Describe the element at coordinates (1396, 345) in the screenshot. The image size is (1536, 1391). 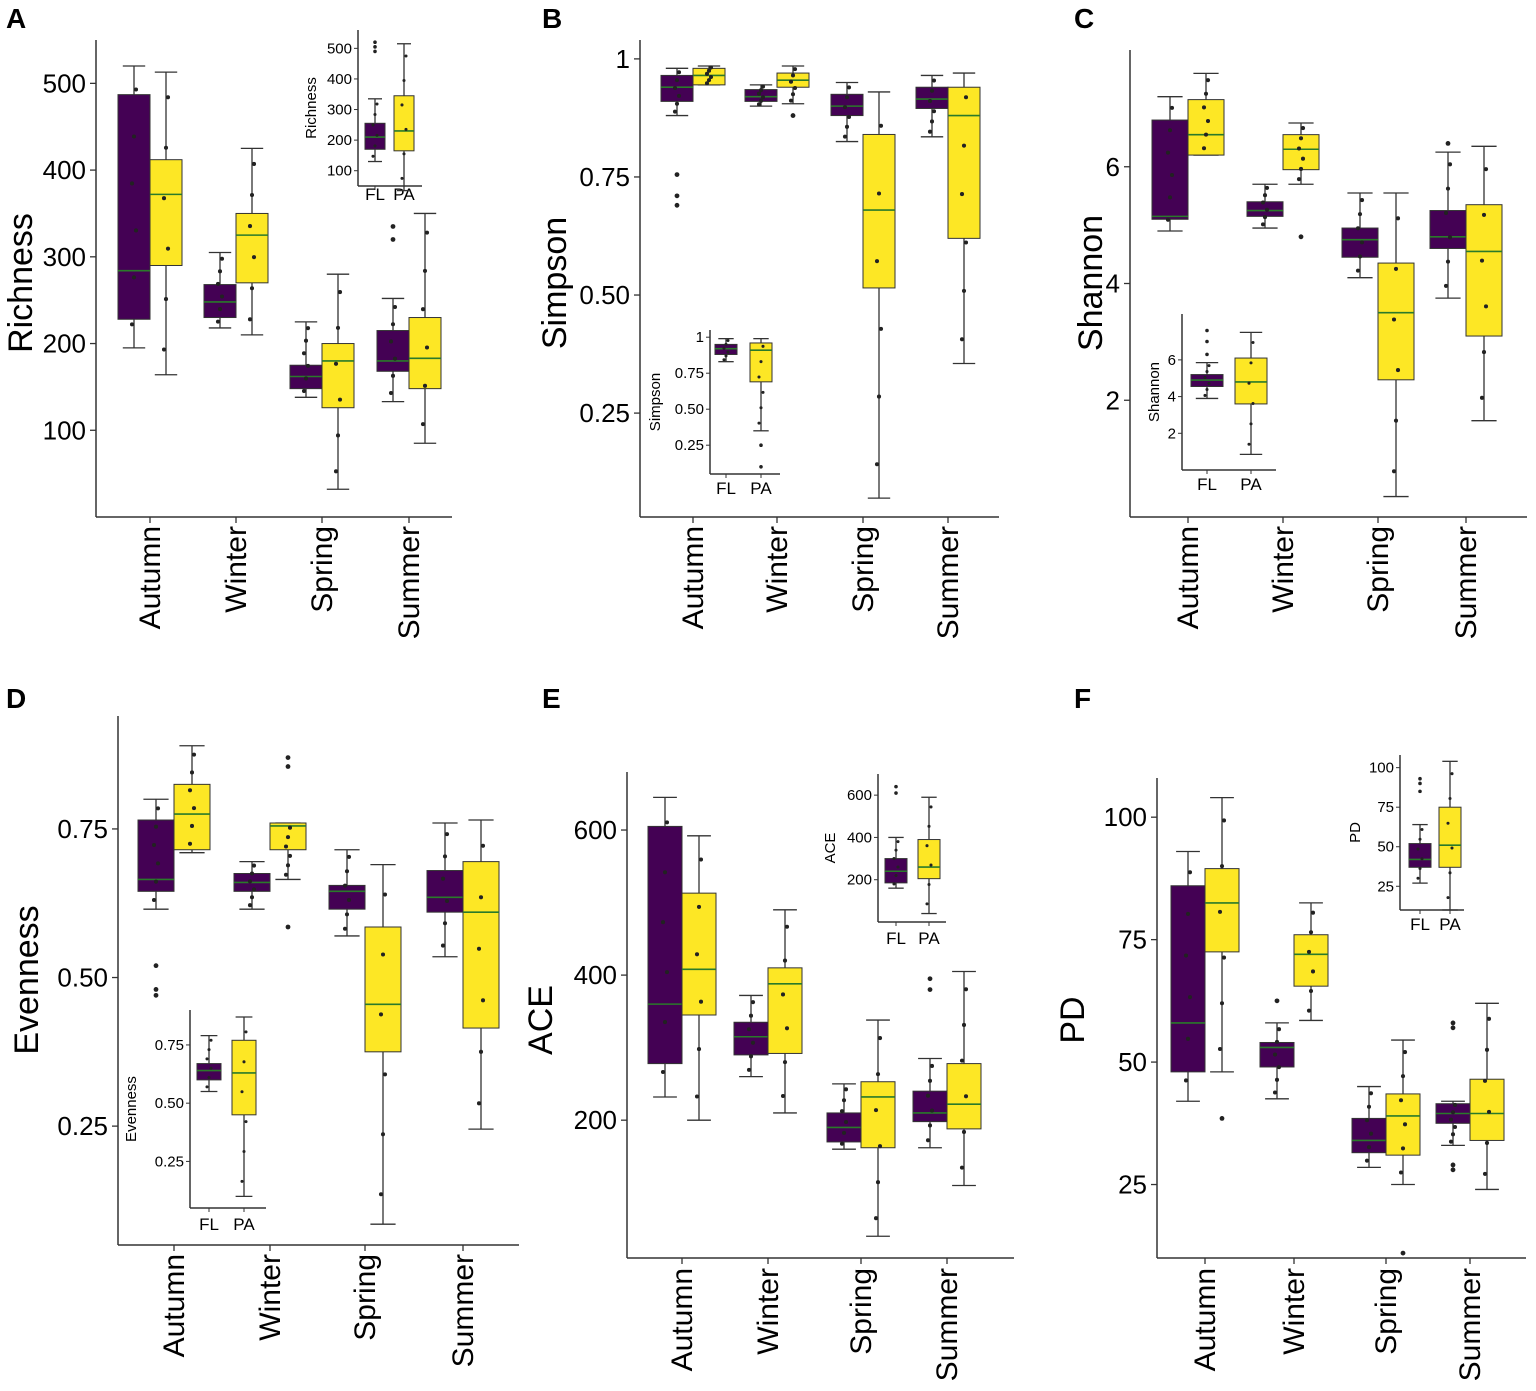
I see `panel-c-pa-spring` at that location.